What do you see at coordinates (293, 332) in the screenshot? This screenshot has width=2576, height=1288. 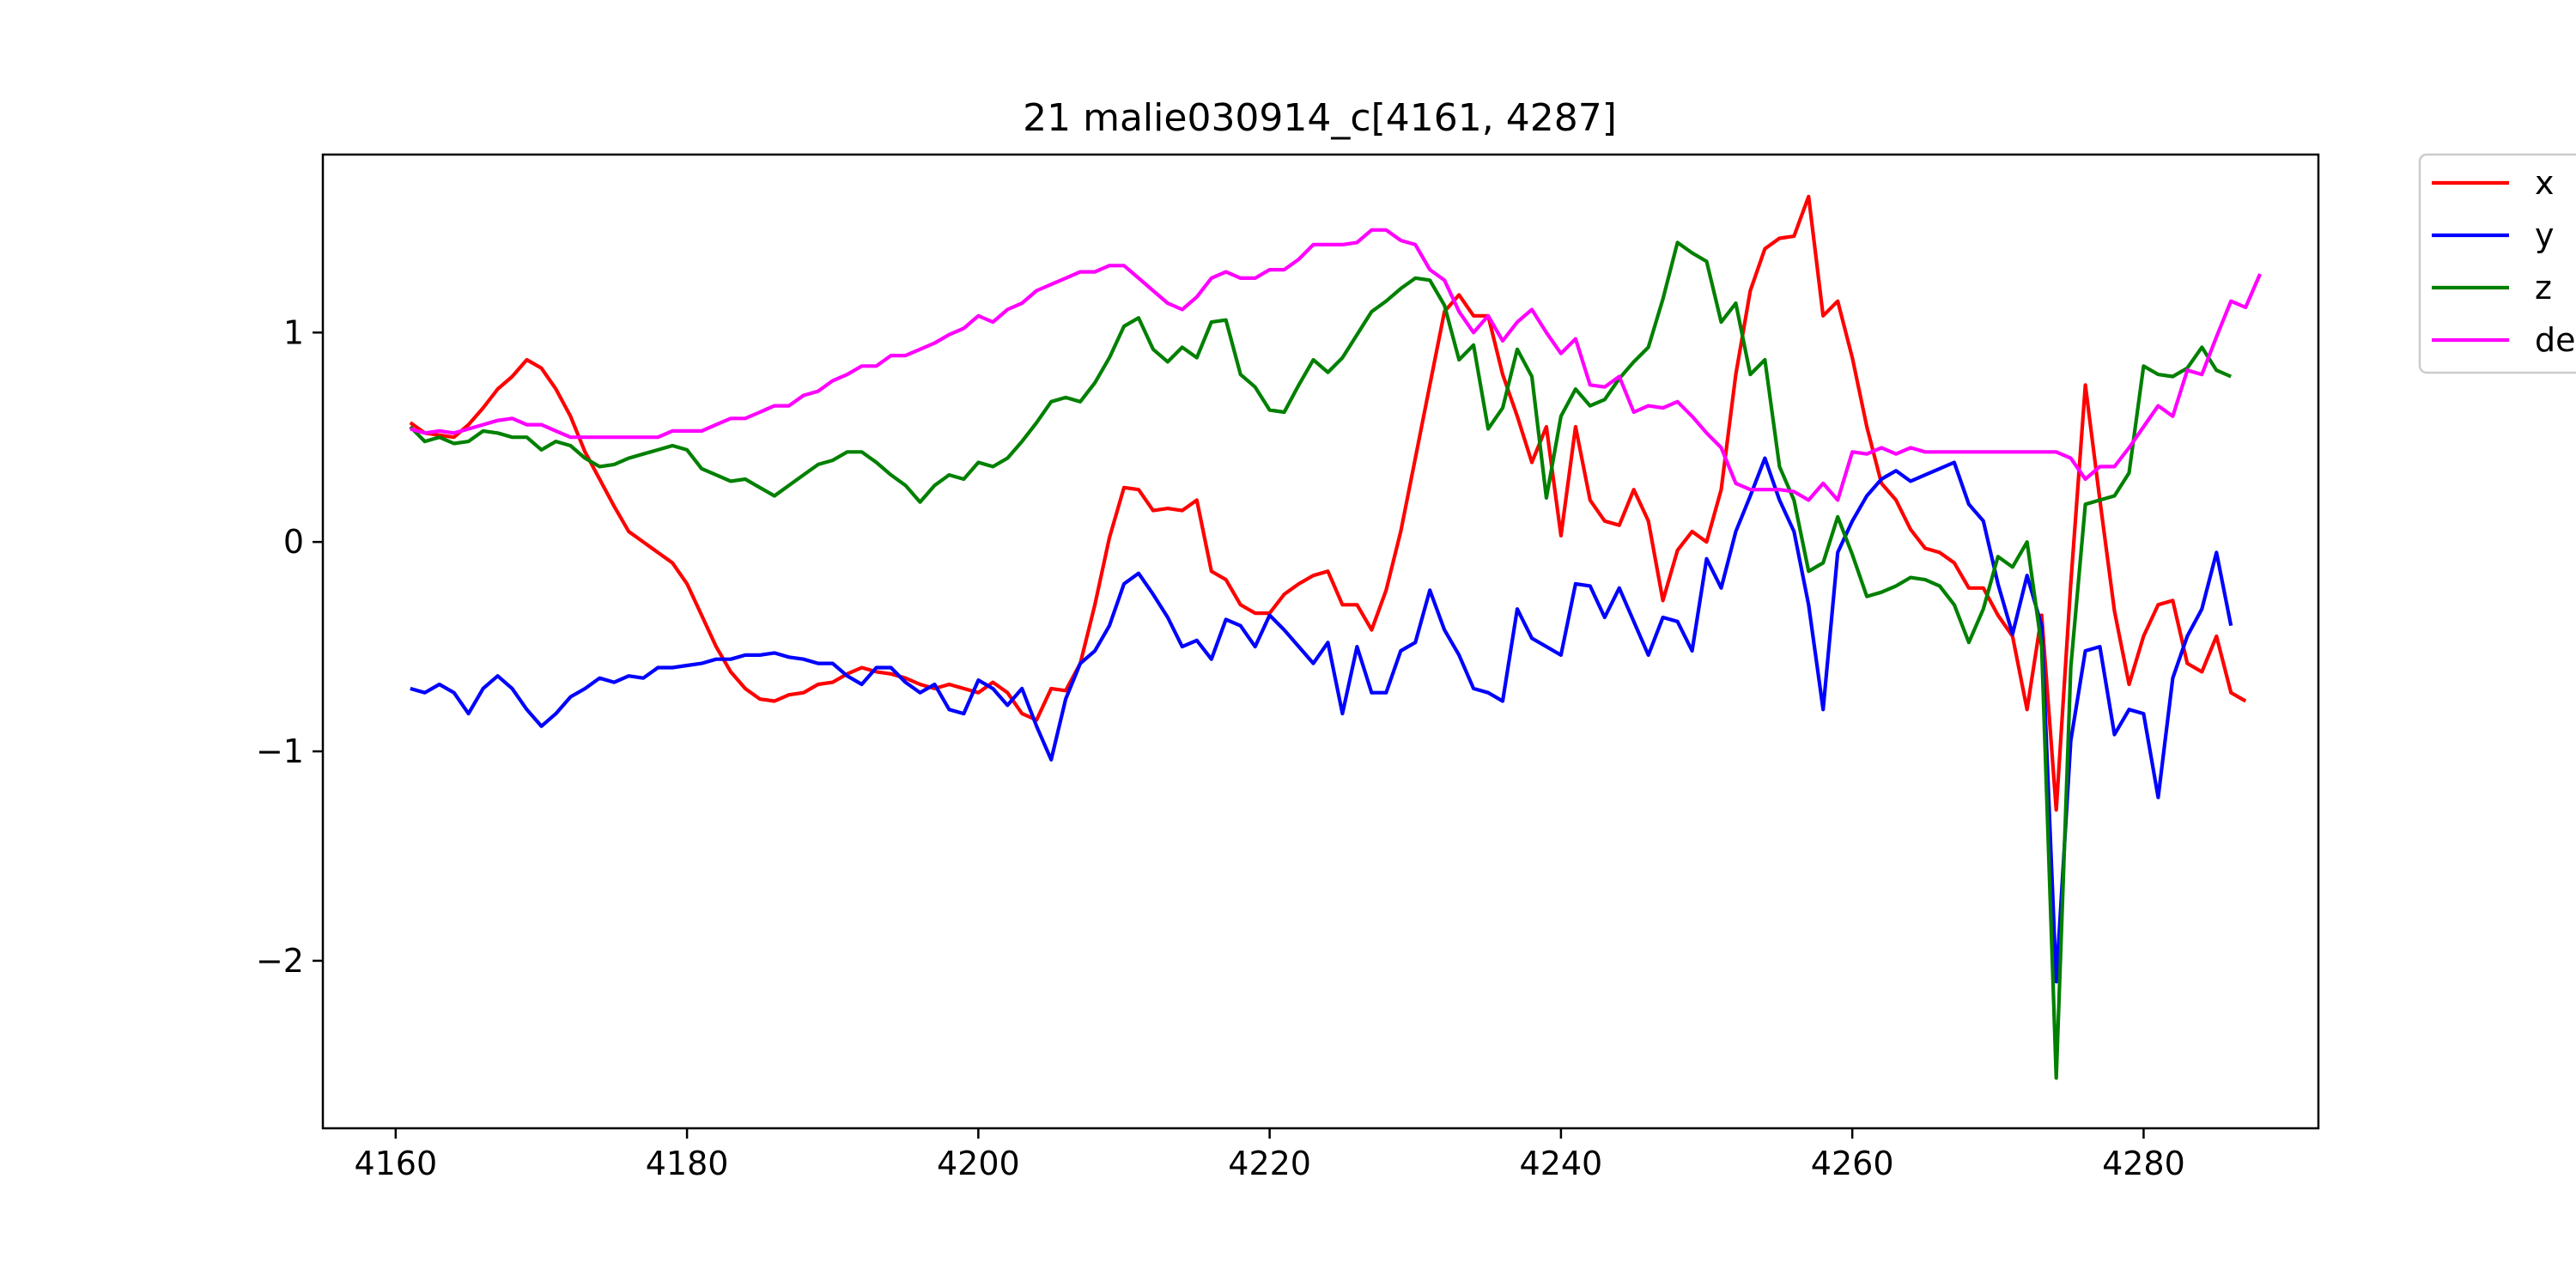 I see `y-tick-label: 1` at bounding box center [293, 332].